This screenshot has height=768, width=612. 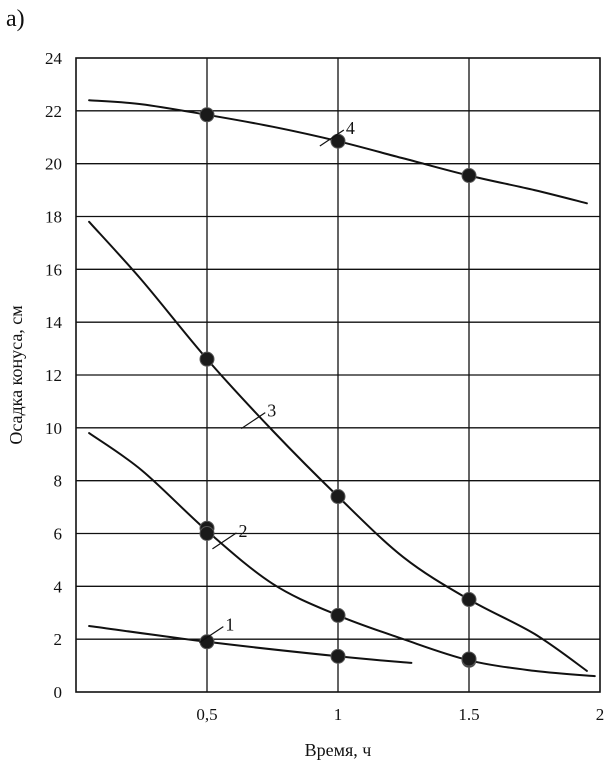 I want to click on y-tick-label: 12, so click(x=53, y=375).